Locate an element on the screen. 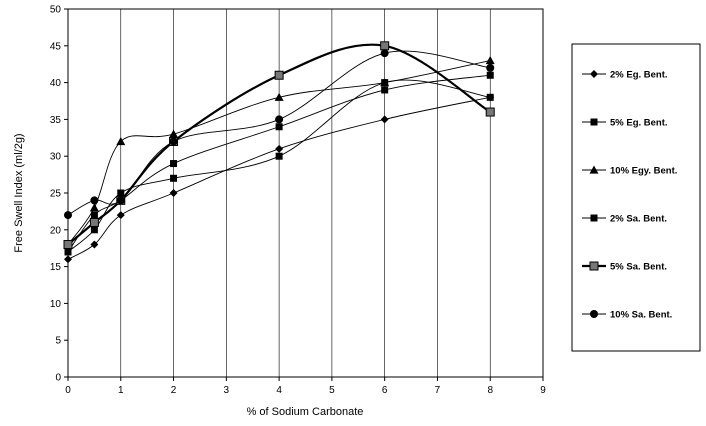 The width and height of the screenshot is (706, 426). legend-label: 5% Eg. Bent. is located at coordinates (639, 123).